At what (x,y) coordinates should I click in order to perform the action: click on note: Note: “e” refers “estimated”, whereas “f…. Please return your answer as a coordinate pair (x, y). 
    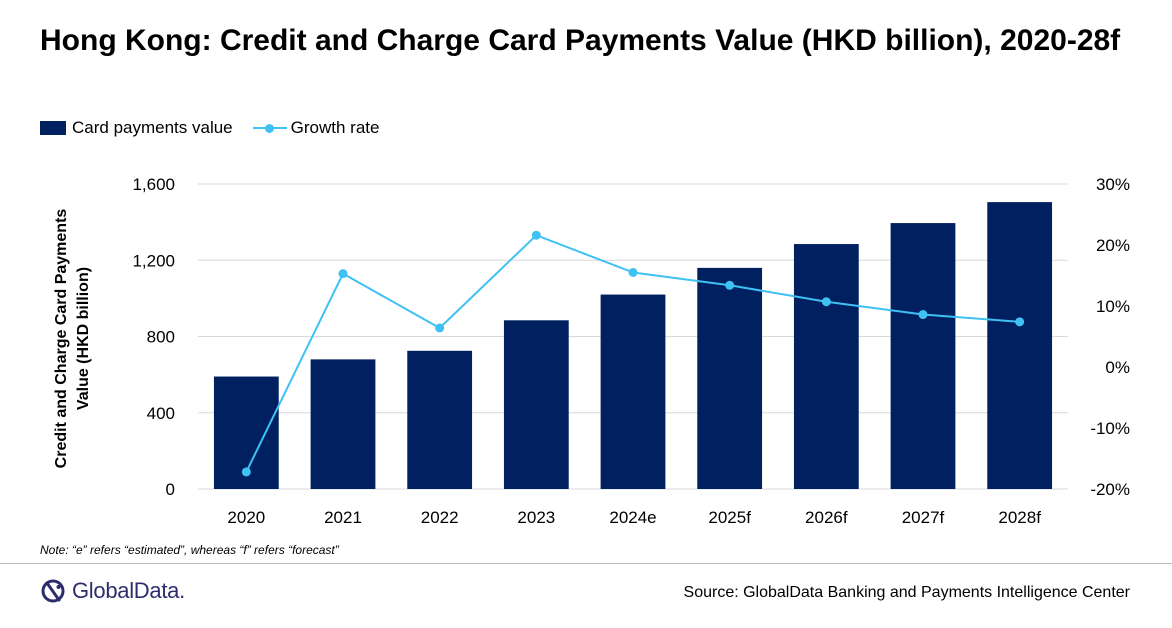
    Looking at the image, I should click on (189, 550).